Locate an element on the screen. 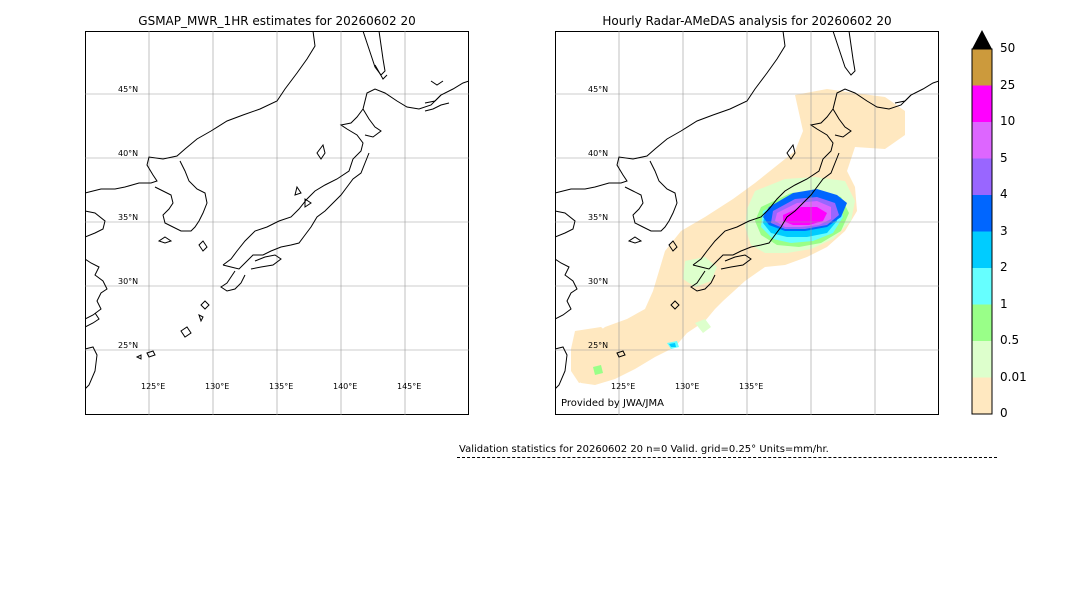  left-lat-label-45: 45°N is located at coordinates (128, 89).